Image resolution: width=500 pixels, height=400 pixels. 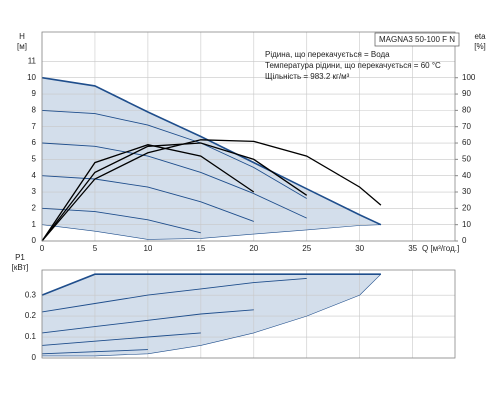 I want to click on y-axis-label: P1, so click(x=20, y=257).